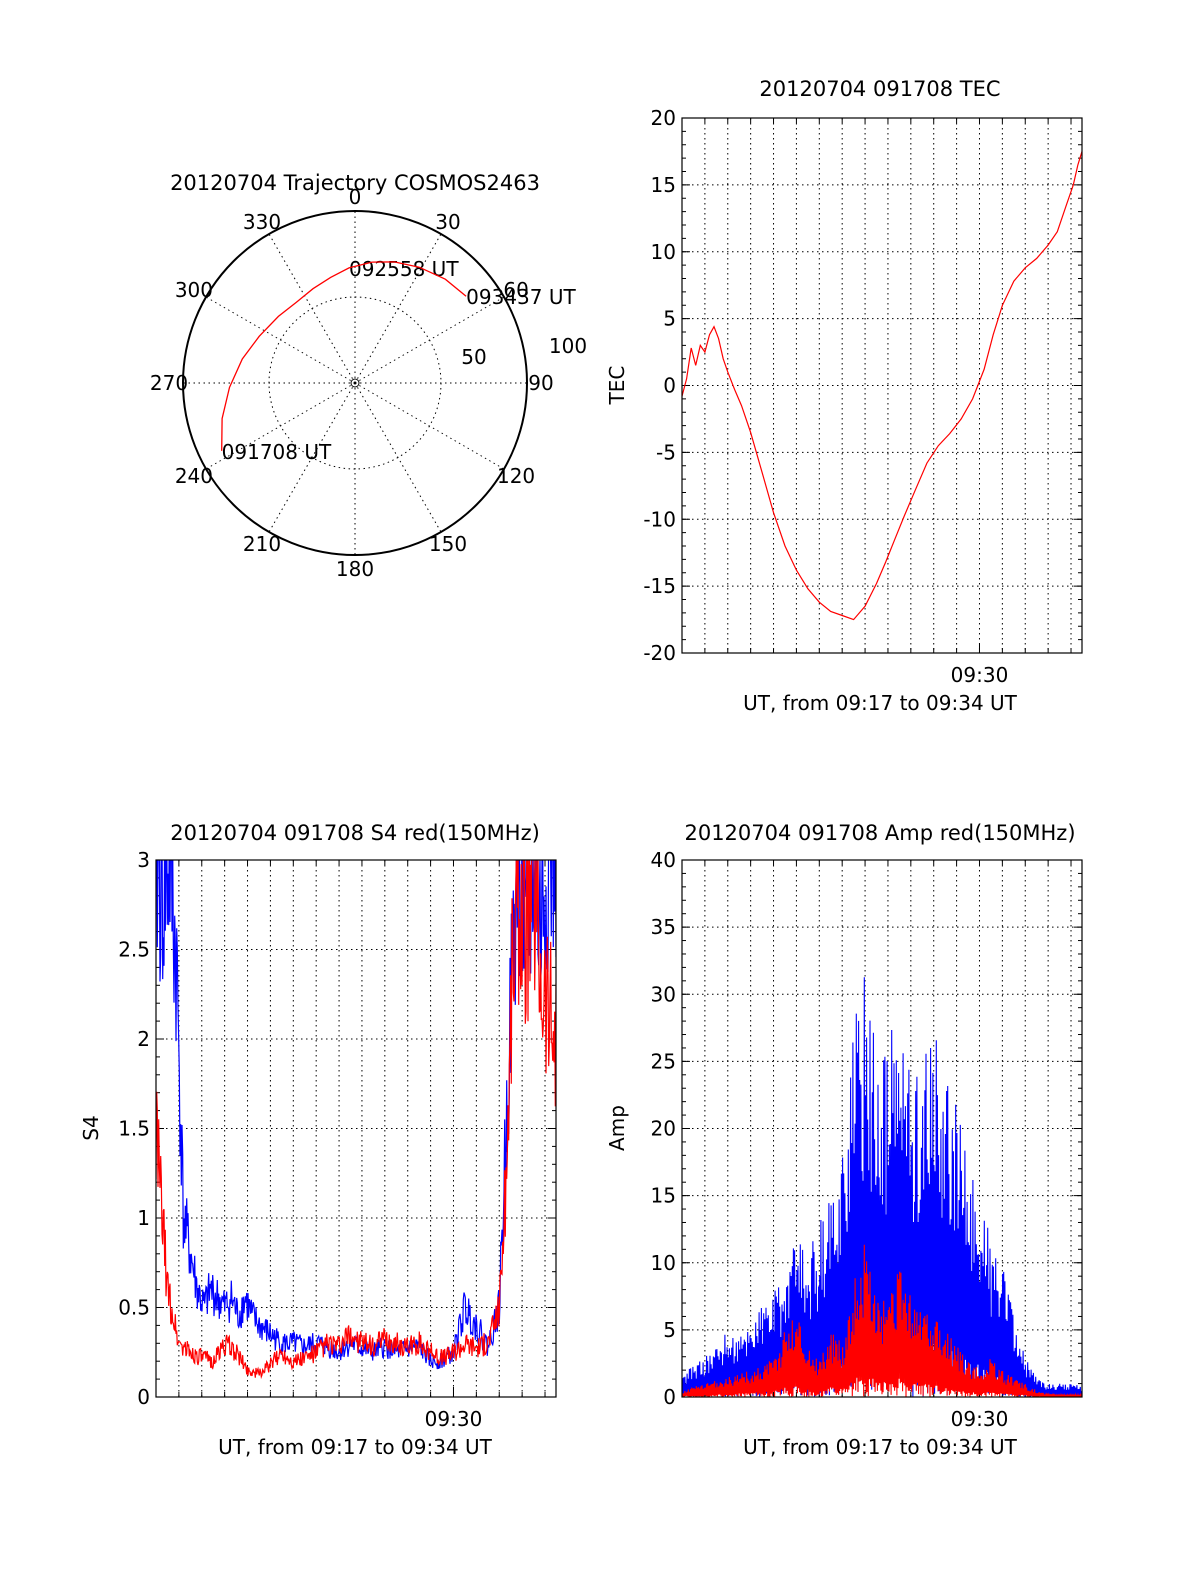 This screenshot has height=1575, width=1200. Describe the element at coordinates (169, 383) in the screenshot. I see `polar-angle-label: 270` at that location.